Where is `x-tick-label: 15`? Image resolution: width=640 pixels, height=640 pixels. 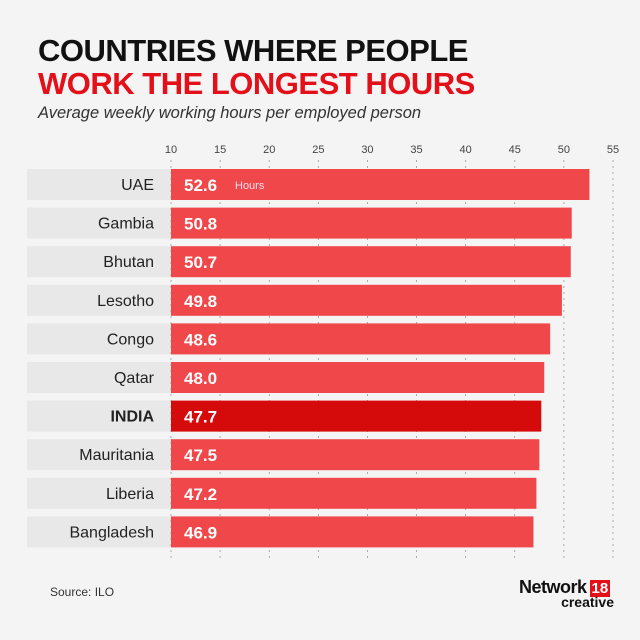 x-tick-label: 15 is located at coordinates (220, 150).